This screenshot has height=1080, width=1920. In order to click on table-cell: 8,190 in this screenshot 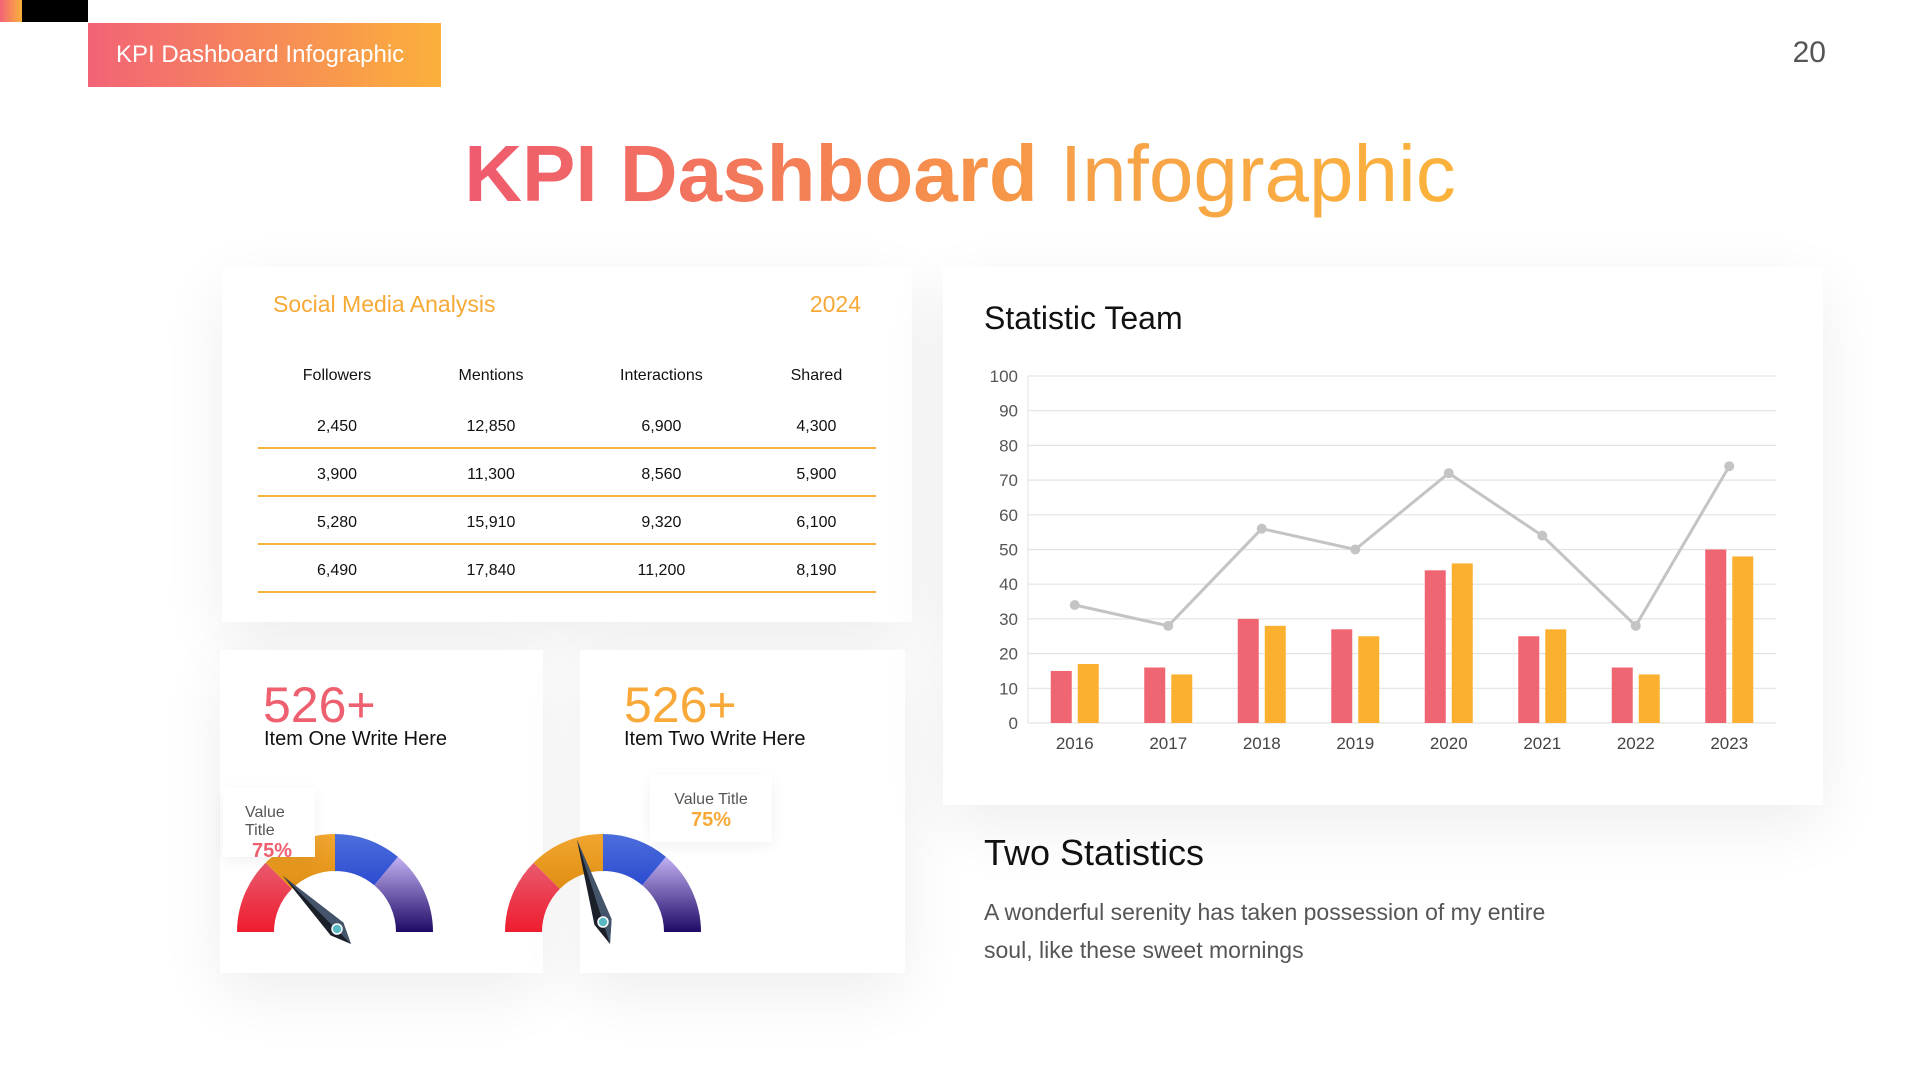, I will do `click(816, 568)`.